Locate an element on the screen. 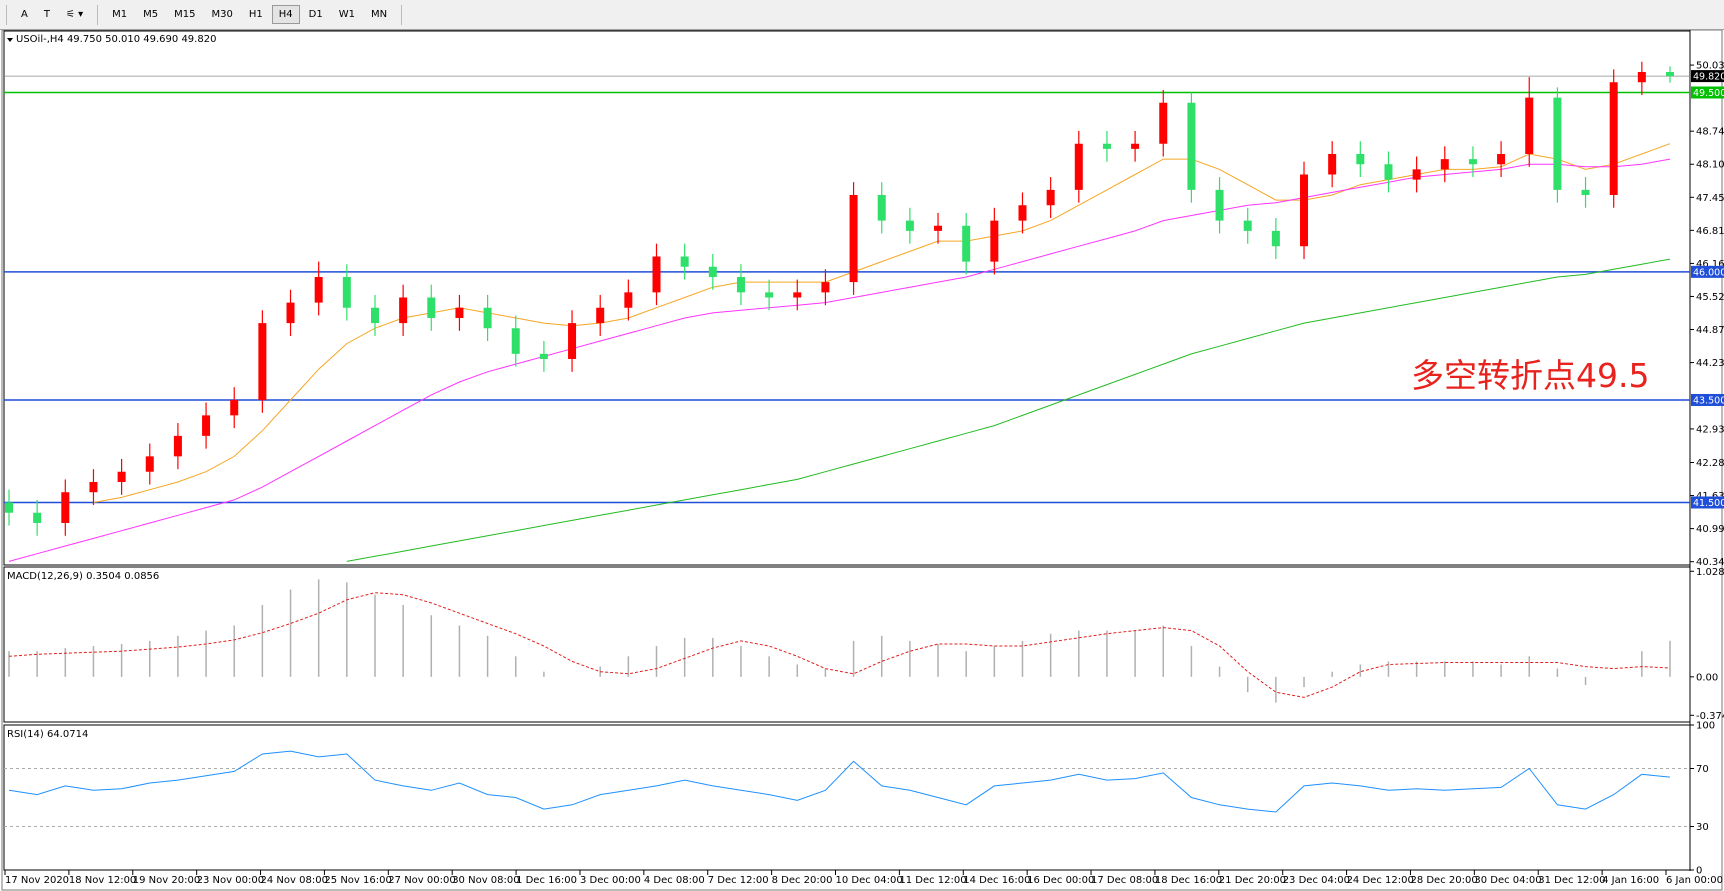  x-tick-label: 8 Dec 20:00 is located at coordinates (802, 880).